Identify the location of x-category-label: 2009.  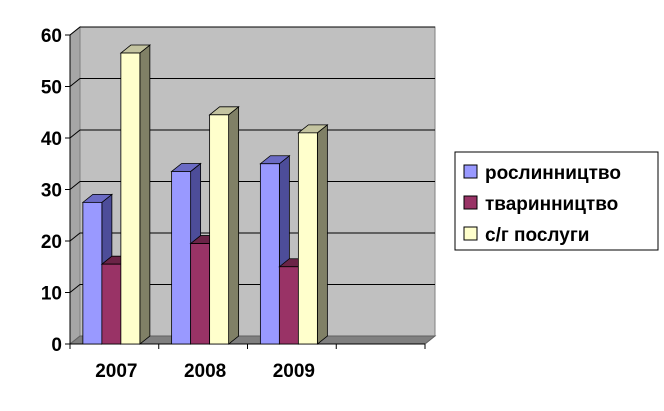
(294, 371).